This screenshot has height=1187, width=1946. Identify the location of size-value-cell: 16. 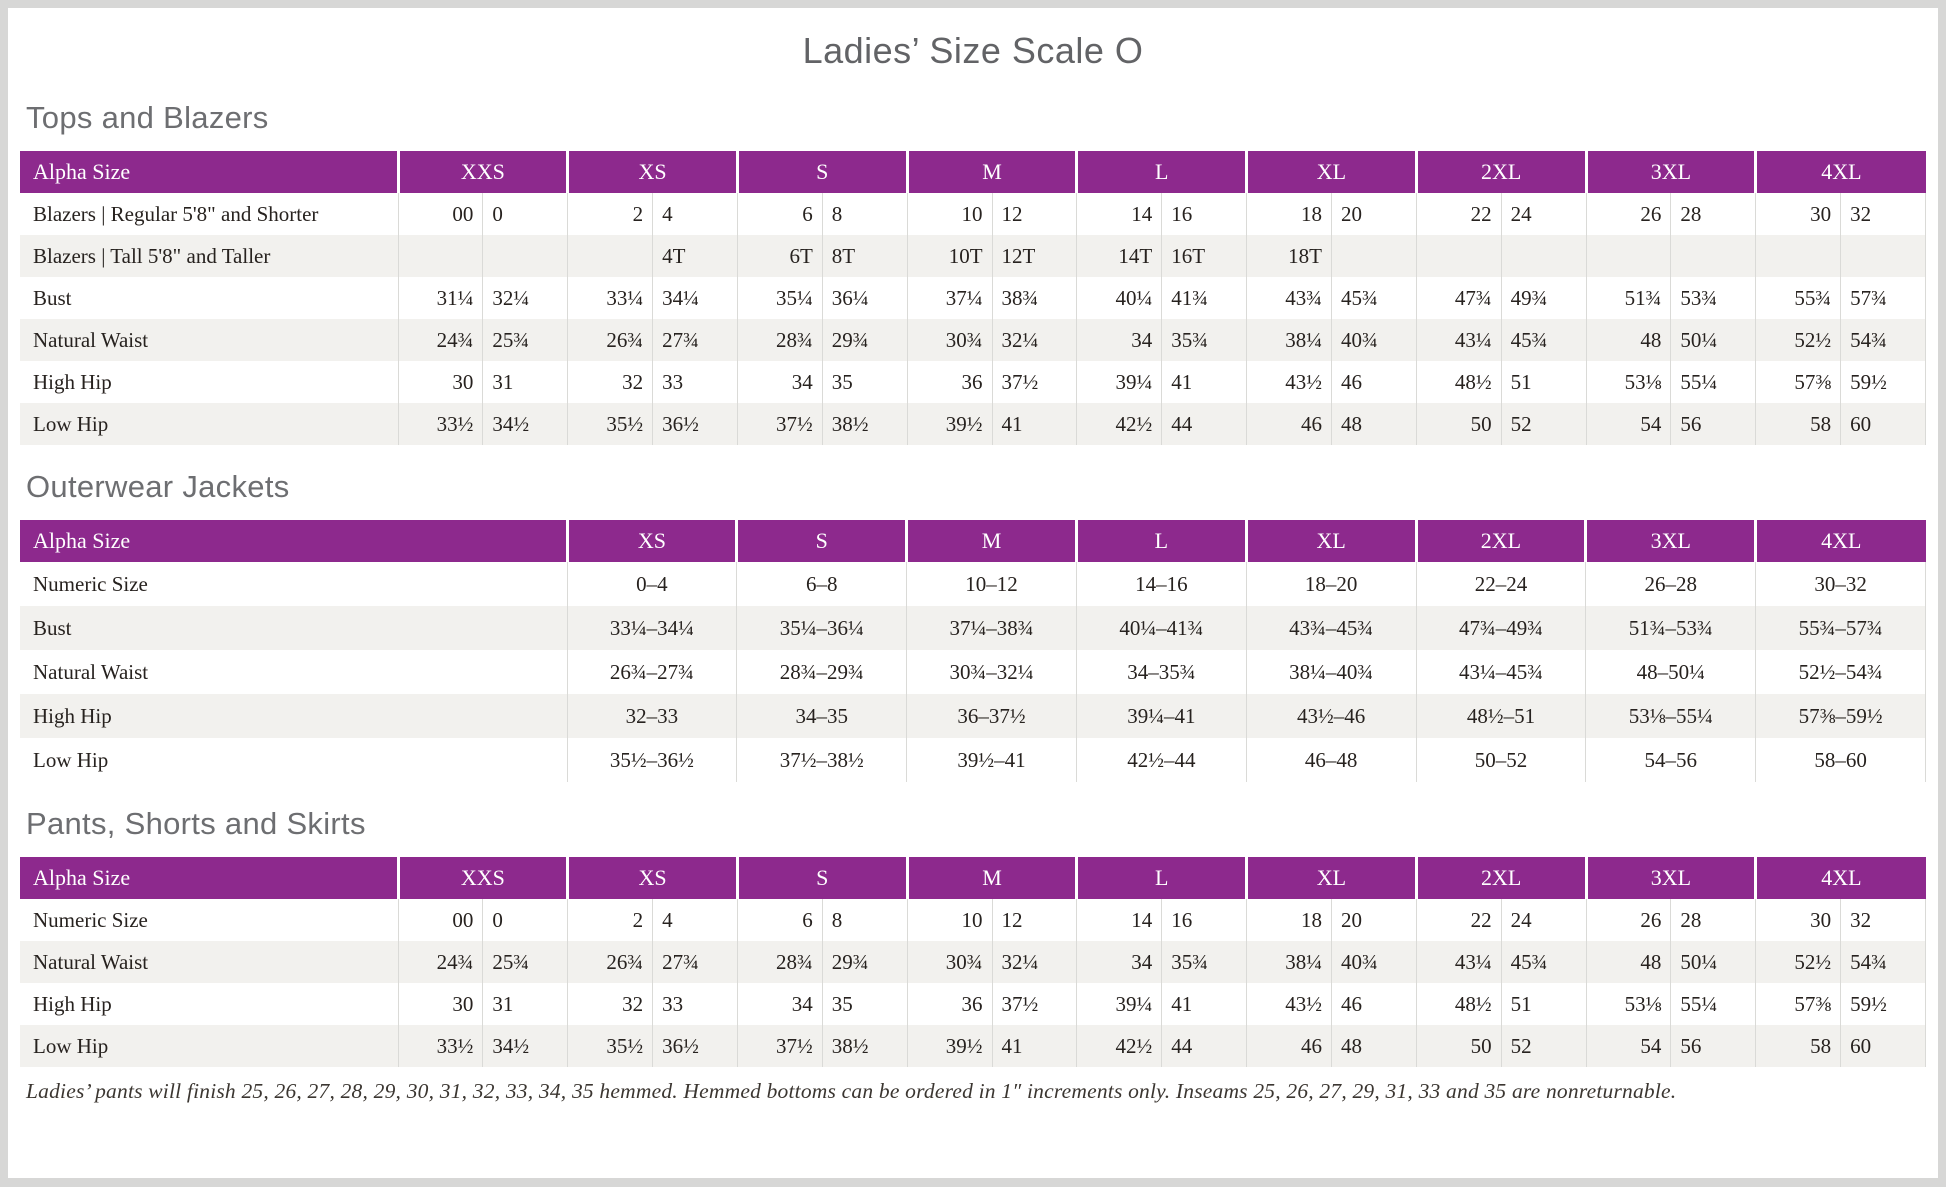
(1204, 214).